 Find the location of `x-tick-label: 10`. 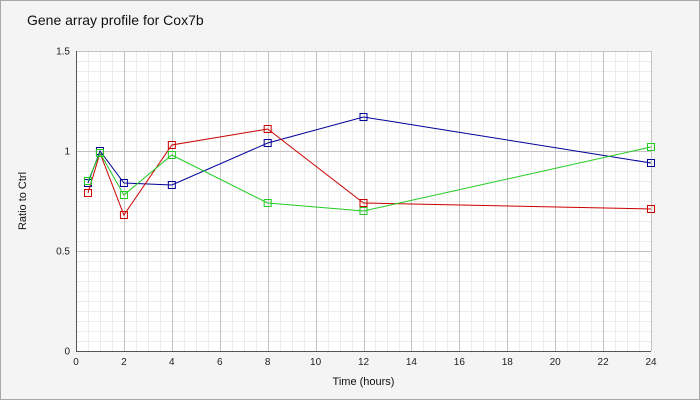

x-tick-label: 10 is located at coordinates (316, 362).